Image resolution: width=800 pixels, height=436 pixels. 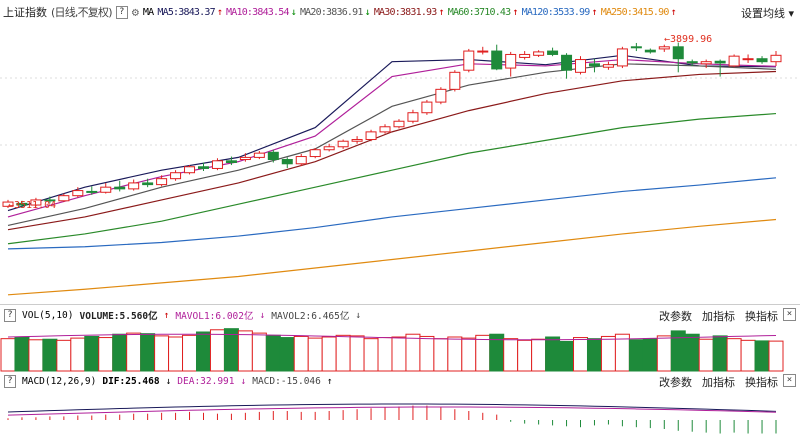 What do you see at coordinates (48, 315) in the screenshot?
I see `vol-label: VOL(5,10)` at bounding box center [48, 315].